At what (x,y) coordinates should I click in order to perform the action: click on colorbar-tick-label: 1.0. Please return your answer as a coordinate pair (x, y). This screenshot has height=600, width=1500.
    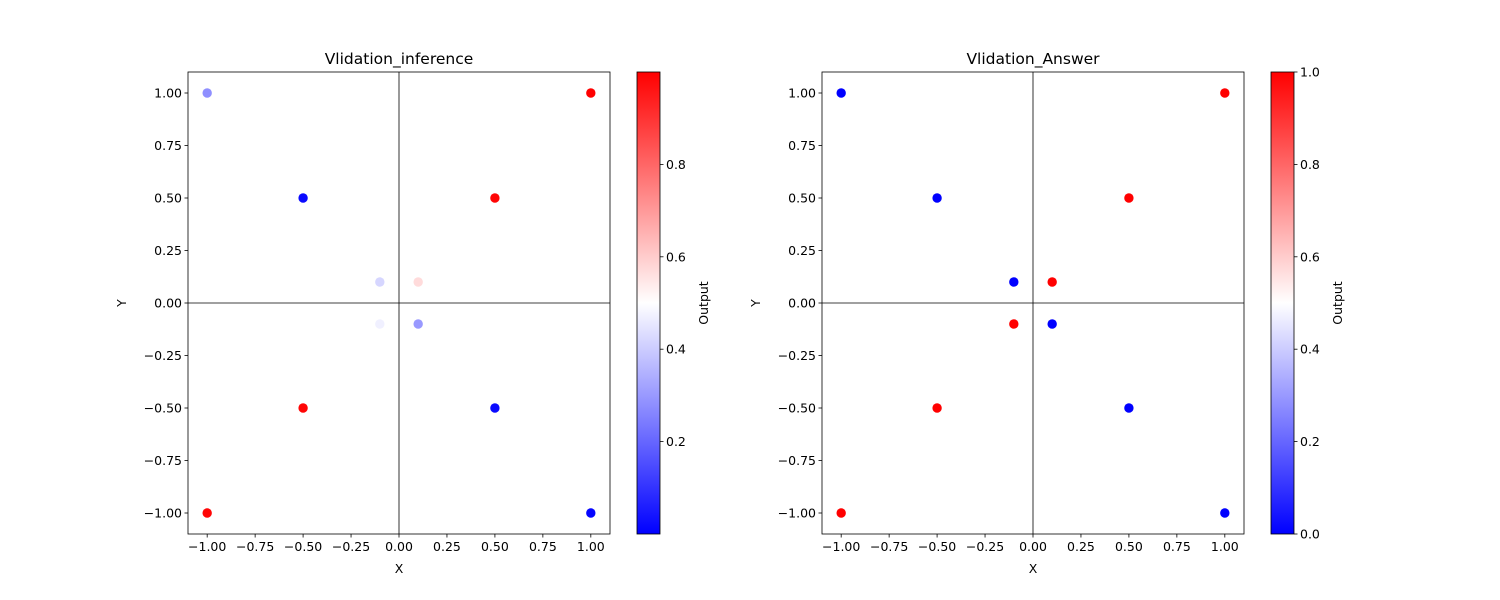
    Looking at the image, I should click on (1310, 72).